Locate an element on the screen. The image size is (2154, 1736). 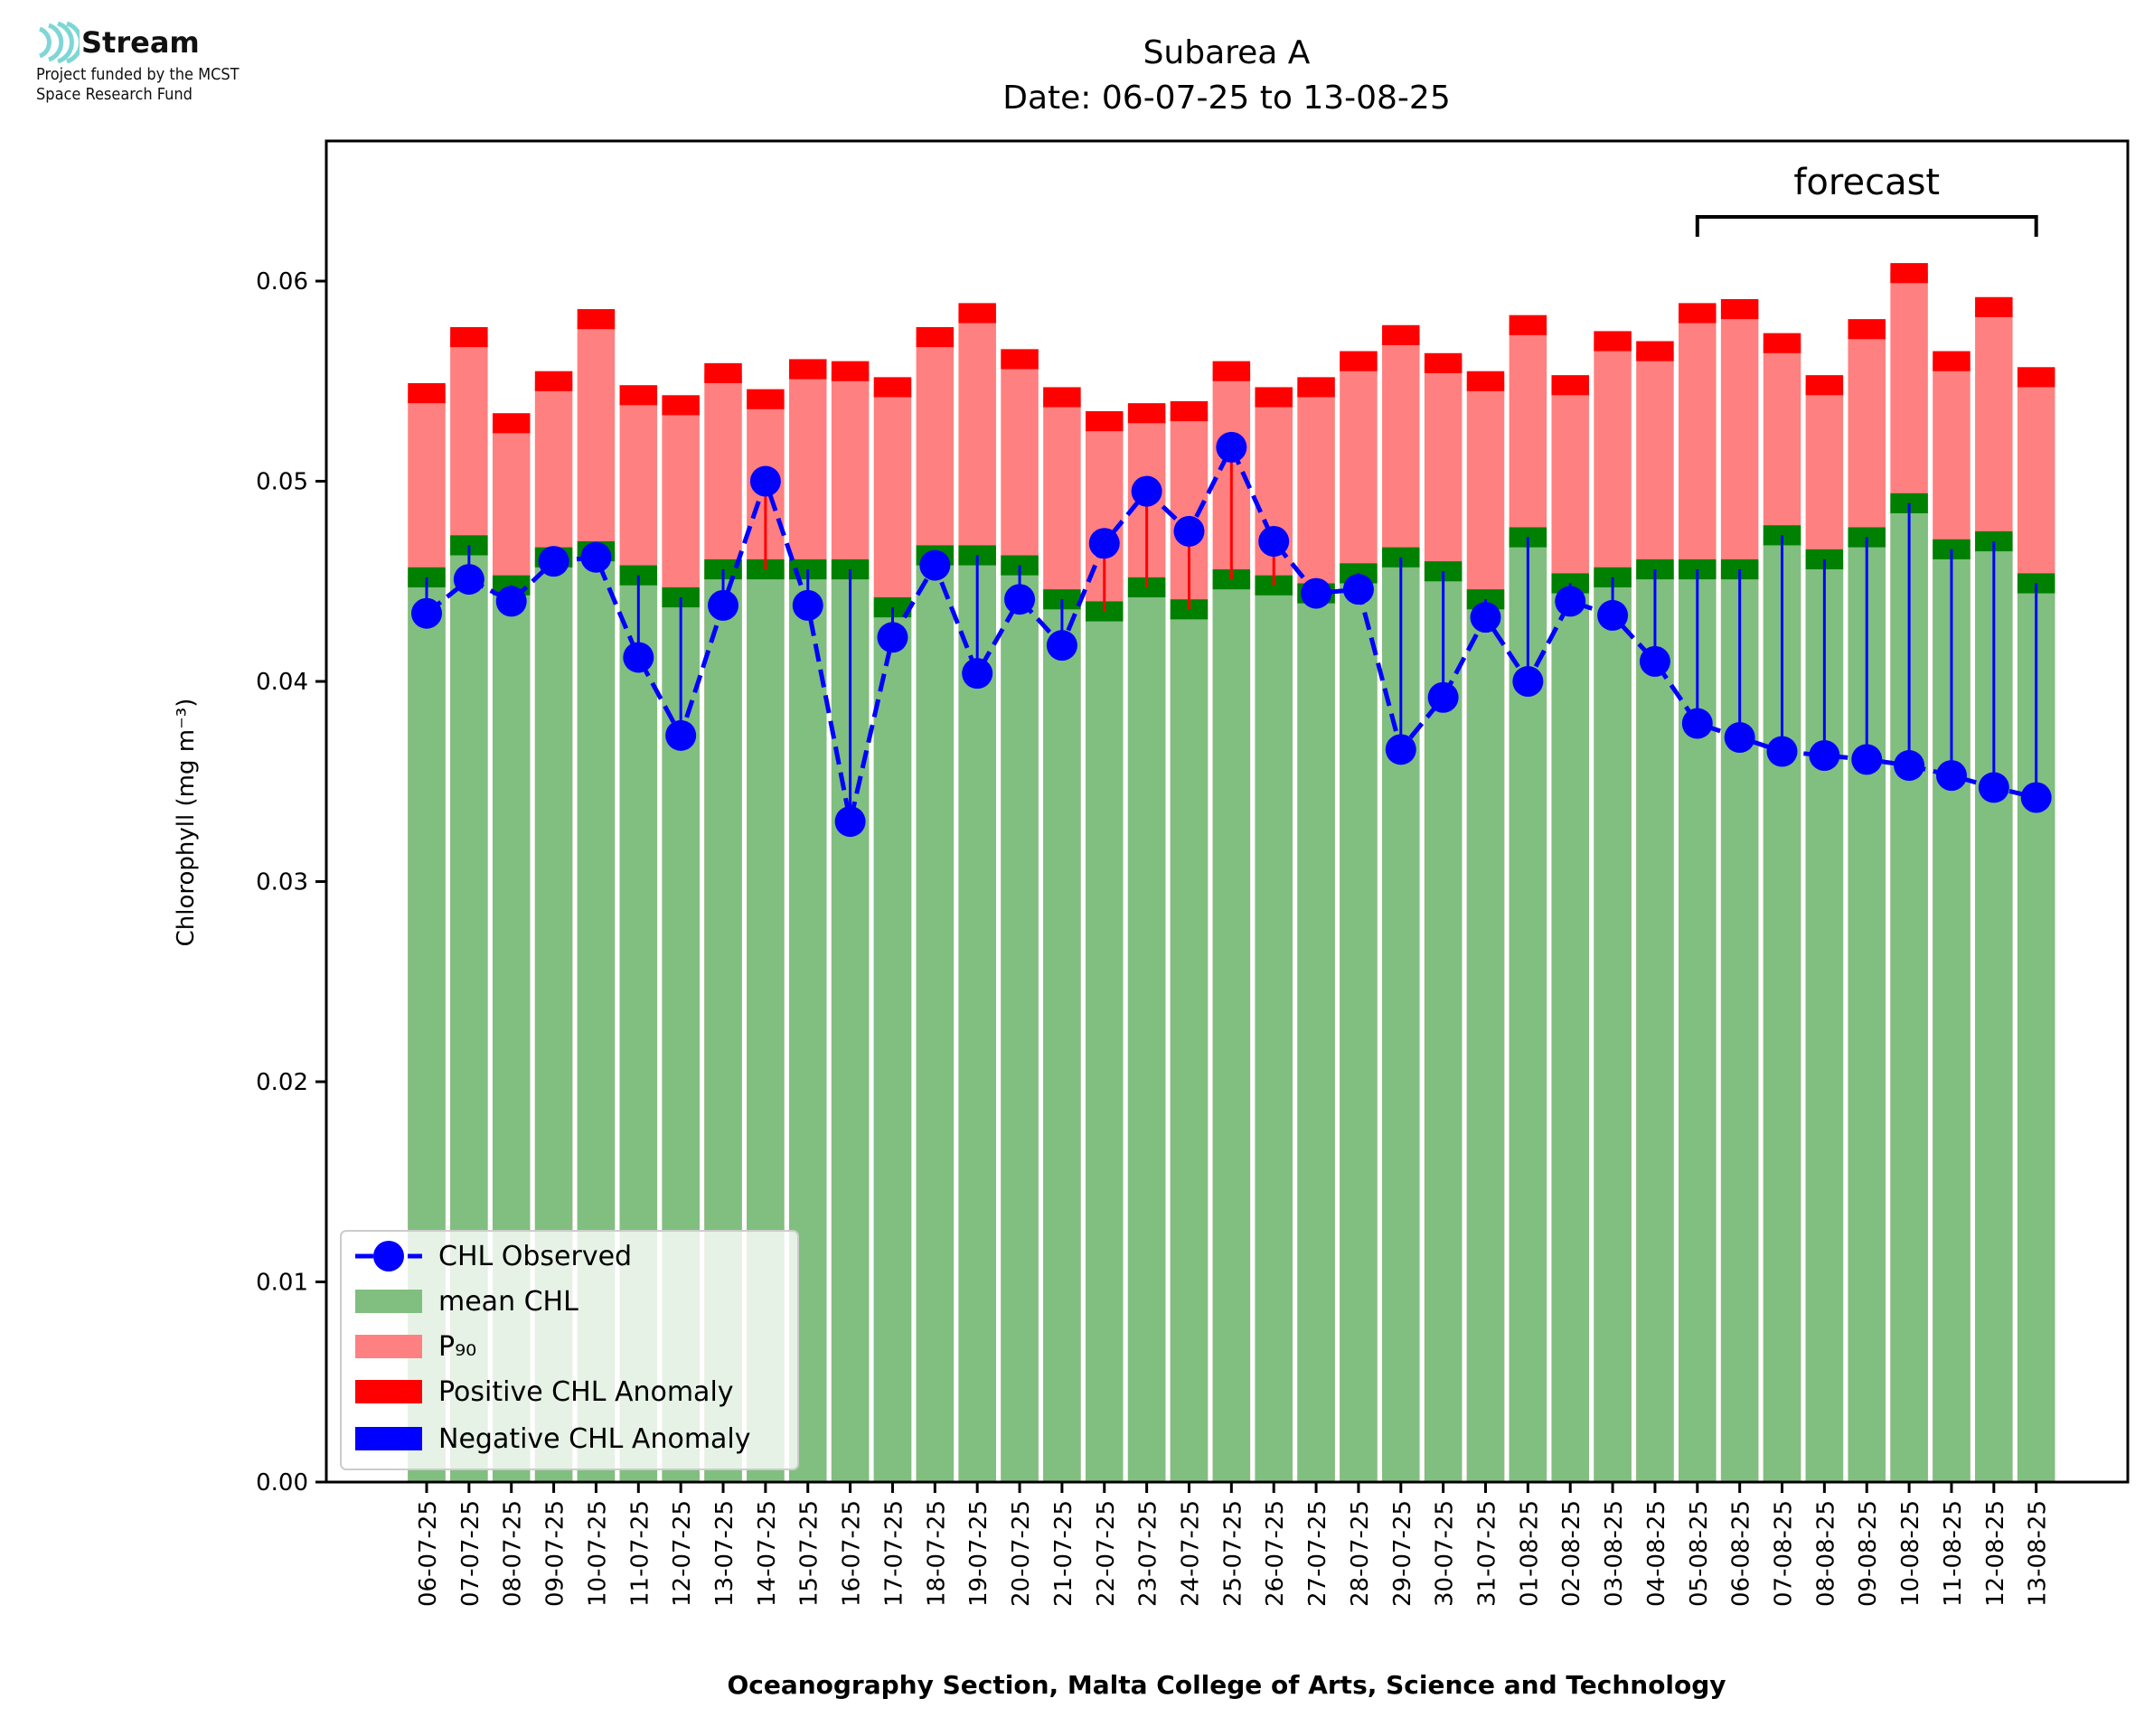
x-tick-label: 07-08-25 is located at coordinates (1784, 1554).